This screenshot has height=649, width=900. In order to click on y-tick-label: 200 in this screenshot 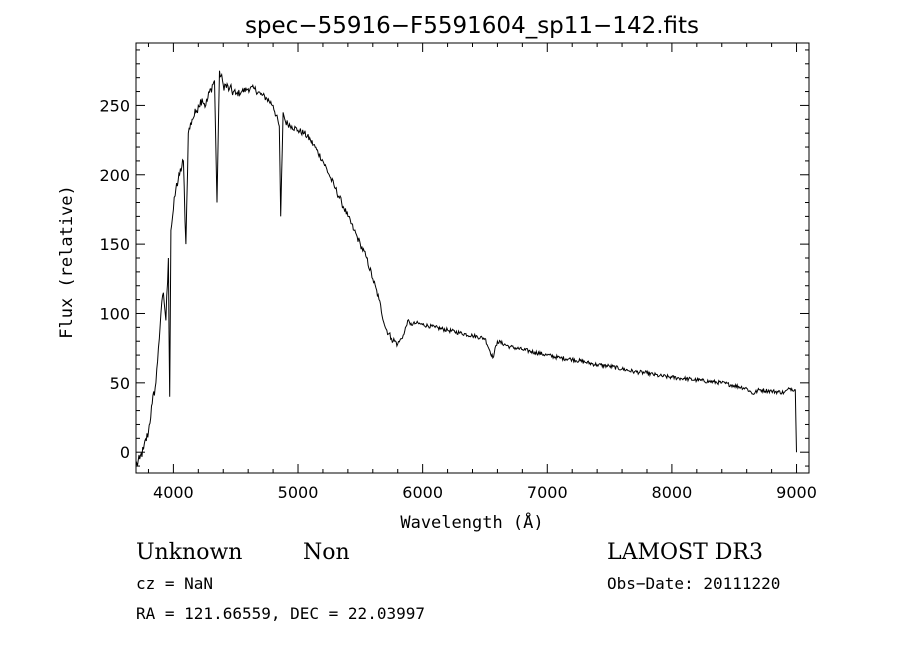, I will do `click(114, 175)`.